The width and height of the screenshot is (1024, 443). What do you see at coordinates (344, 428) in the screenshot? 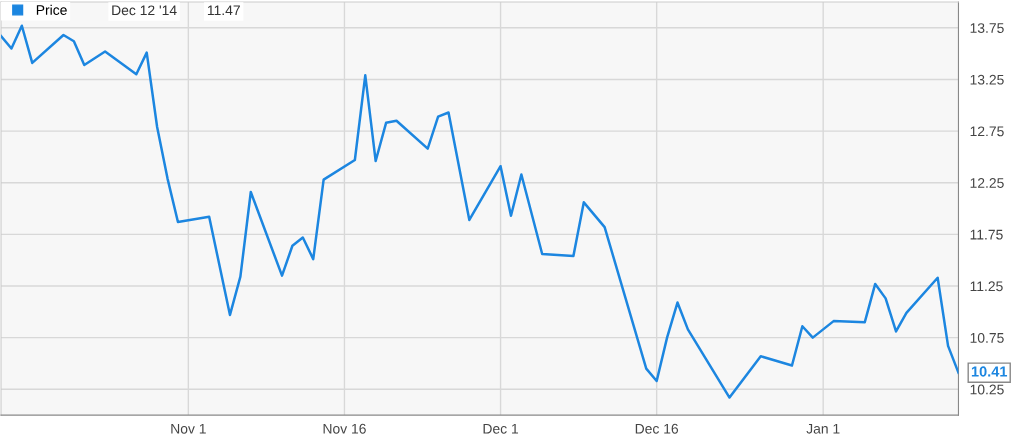
I see `x-tick-label: Nov 16` at bounding box center [344, 428].